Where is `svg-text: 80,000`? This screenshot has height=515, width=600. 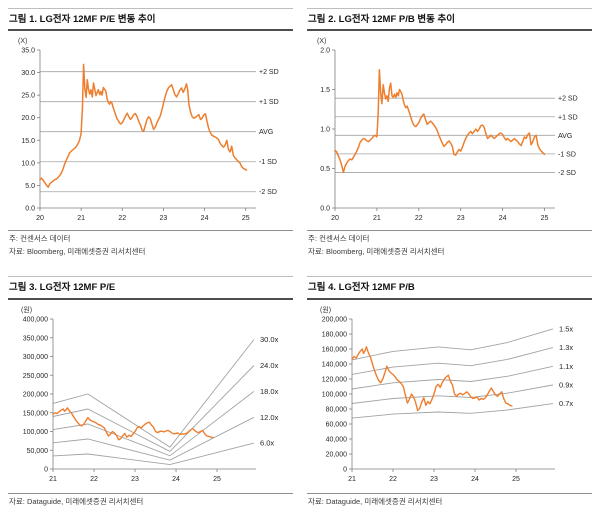
svg-text: 80,000 is located at coordinates (337, 409).